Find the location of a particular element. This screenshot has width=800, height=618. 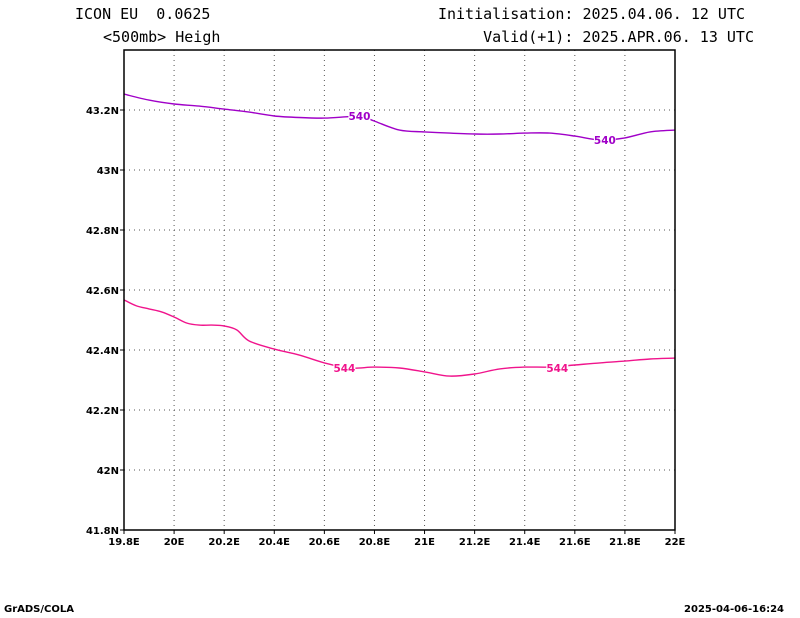

footer-credit: GrADS/COLA is located at coordinates (39, 609).